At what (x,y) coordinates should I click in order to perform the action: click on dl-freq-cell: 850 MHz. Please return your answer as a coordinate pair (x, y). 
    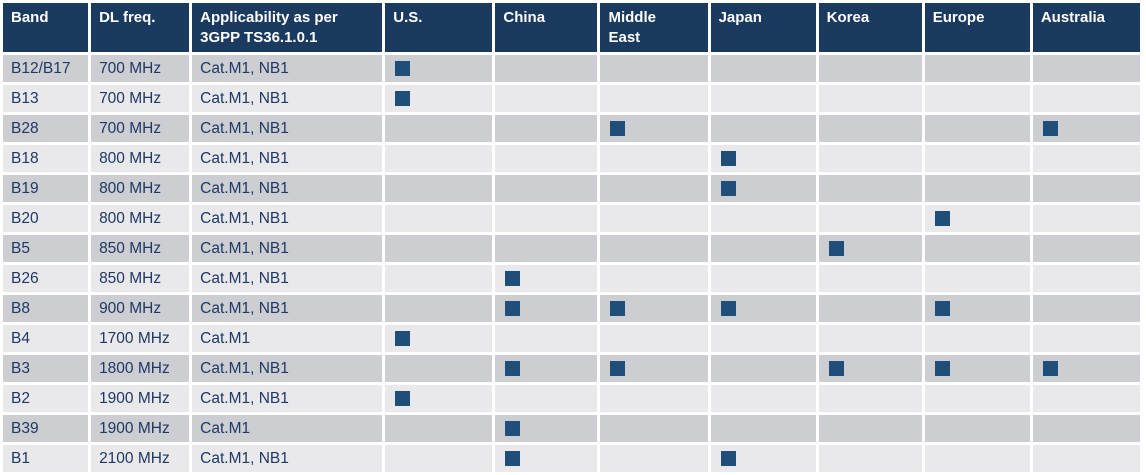
    Looking at the image, I should click on (140, 278).